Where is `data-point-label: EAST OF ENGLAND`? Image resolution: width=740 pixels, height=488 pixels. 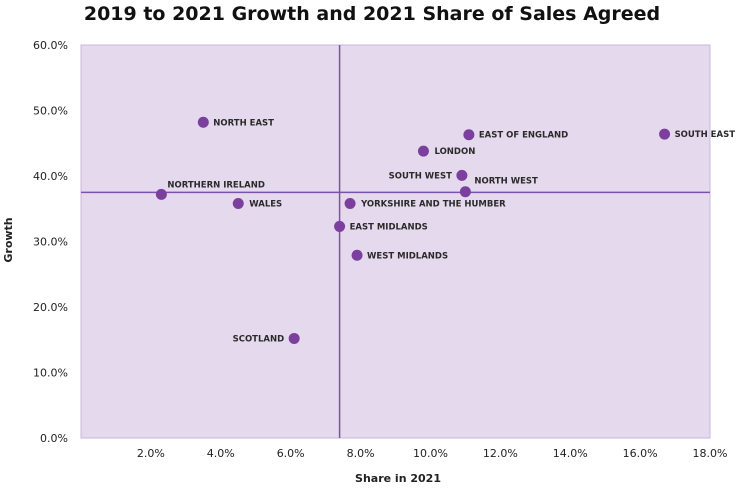 data-point-label: EAST OF ENGLAND is located at coordinates (523, 136).